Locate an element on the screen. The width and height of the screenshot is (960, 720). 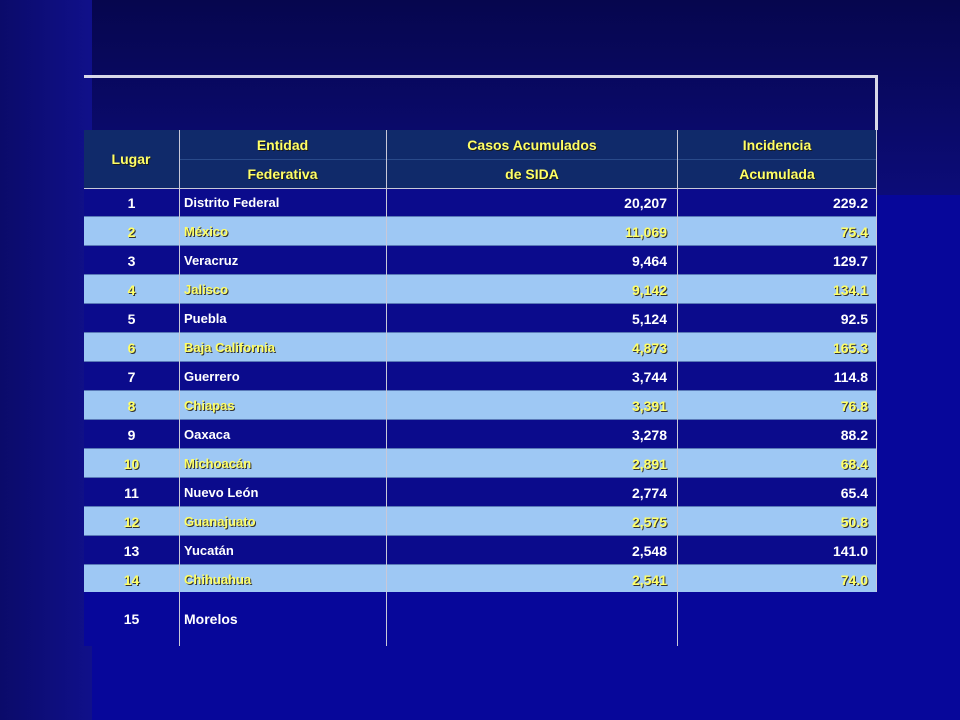
cell-casos: 2,548 is located at coordinates (649, 550).